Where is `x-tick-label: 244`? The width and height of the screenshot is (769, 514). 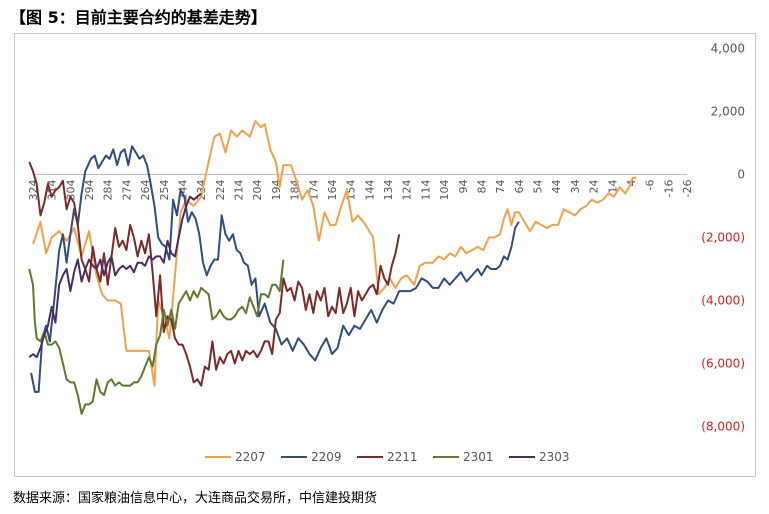 x-tick-label: 244 is located at coordinates (182, 190).